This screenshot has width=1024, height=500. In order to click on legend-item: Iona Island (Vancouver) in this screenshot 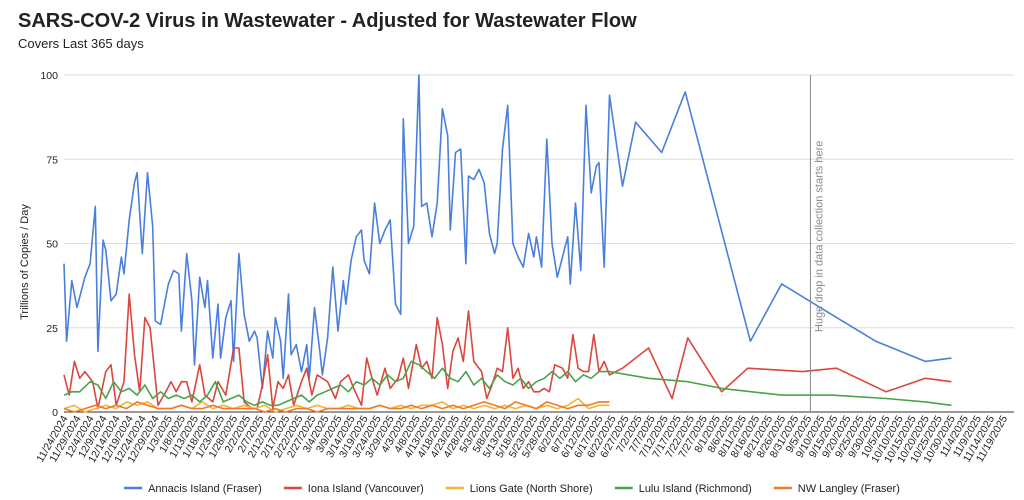, I will do `click(353, 489)`.